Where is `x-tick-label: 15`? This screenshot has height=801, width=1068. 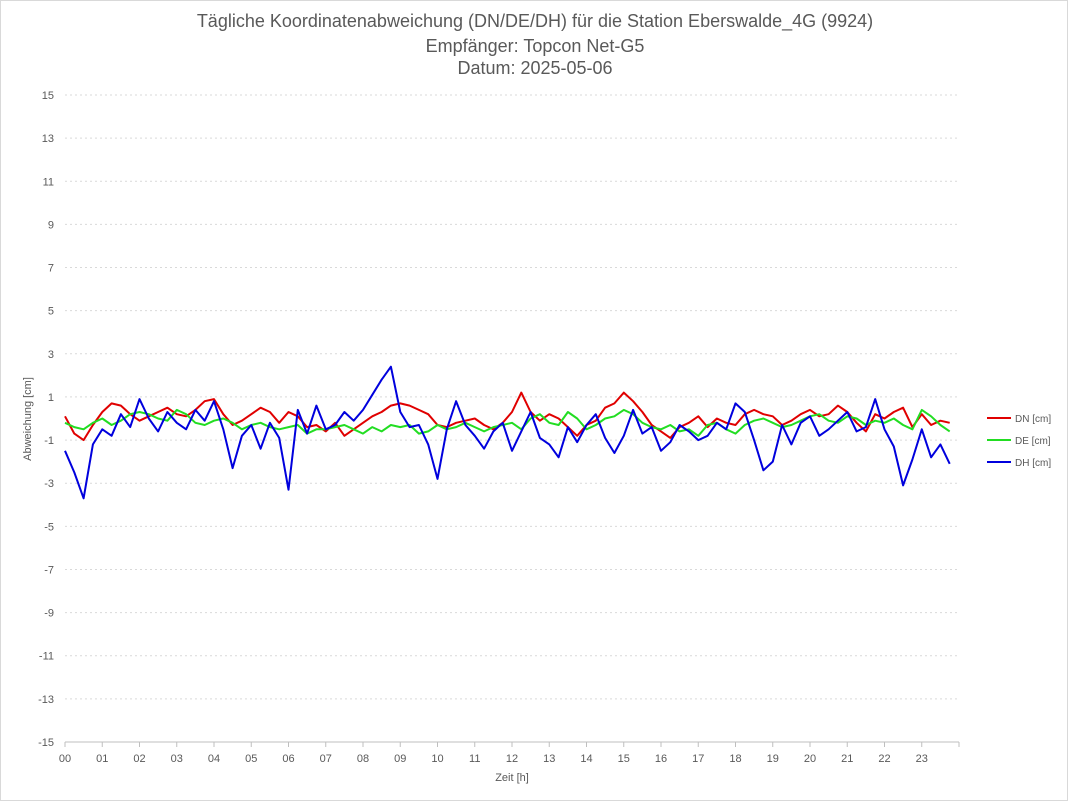
x-tick-label: 15 is located at coordinates (624, 759).